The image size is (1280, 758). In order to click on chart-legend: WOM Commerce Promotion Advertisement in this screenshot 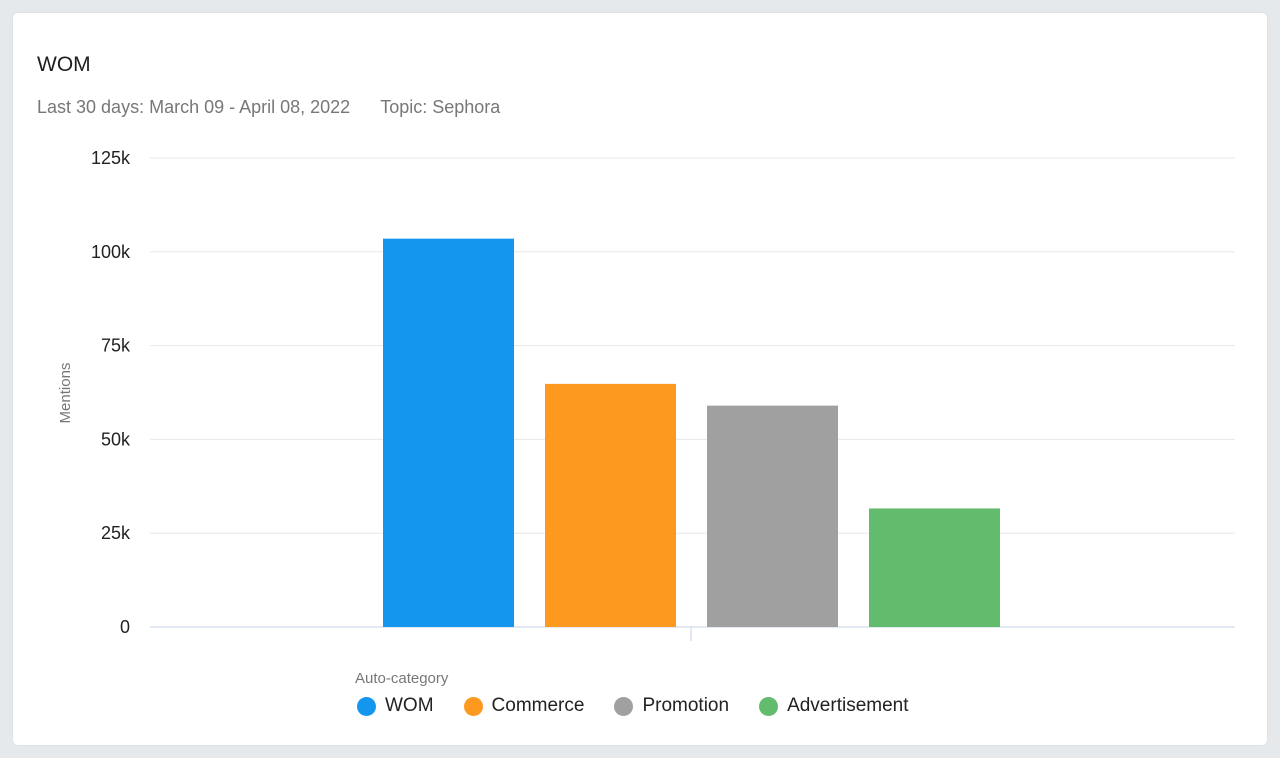, I will do `click(648, 706)`.